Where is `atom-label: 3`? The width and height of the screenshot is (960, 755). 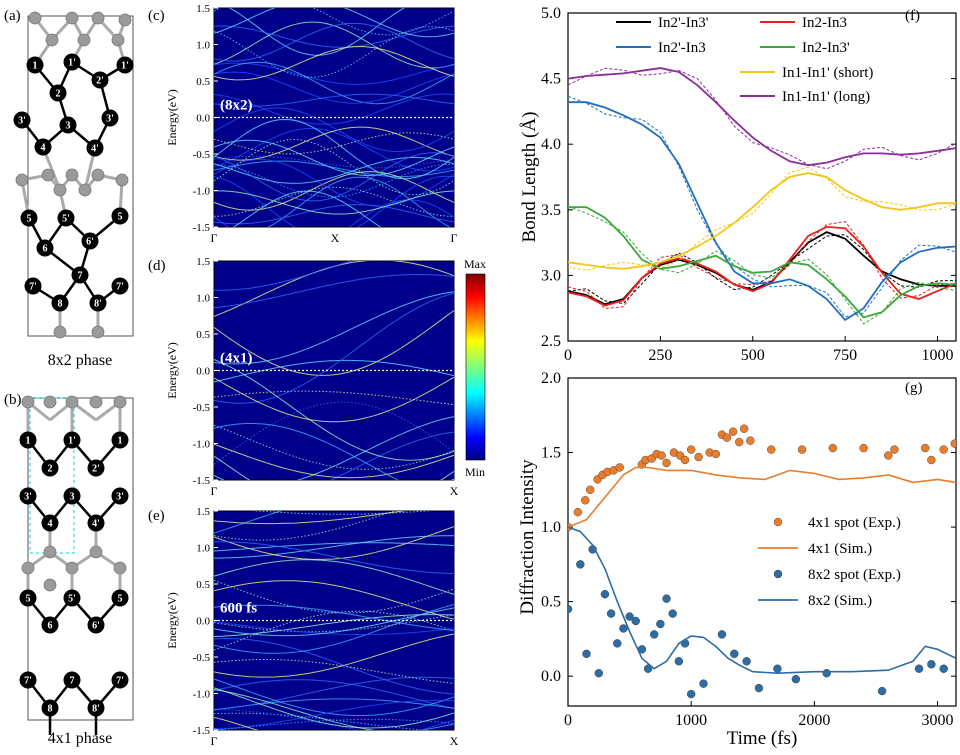
atom-label: 3 is located at coordinates (72, 497).